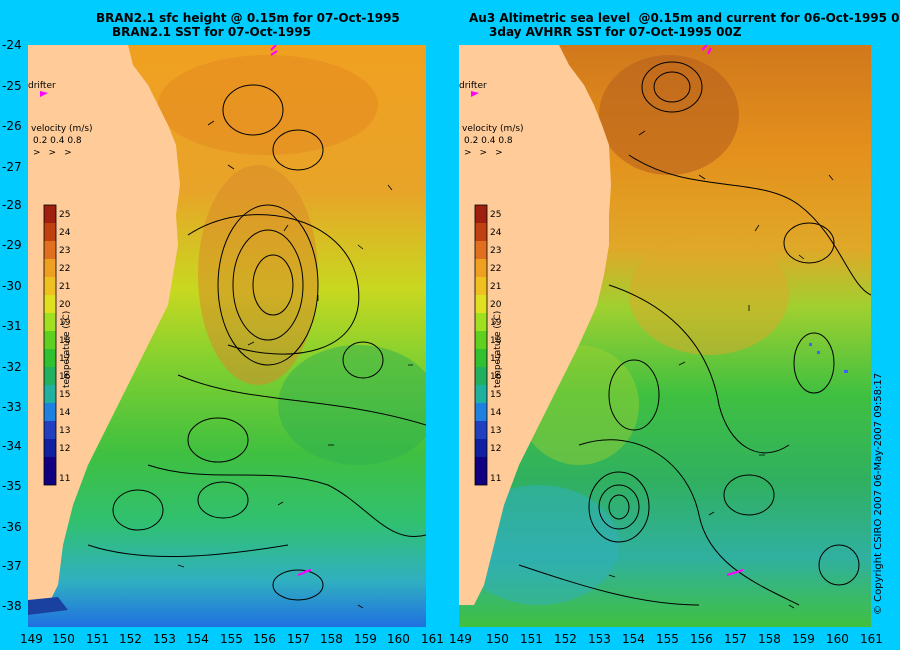  I want to click on y-tick: -32, so click(12, 367).